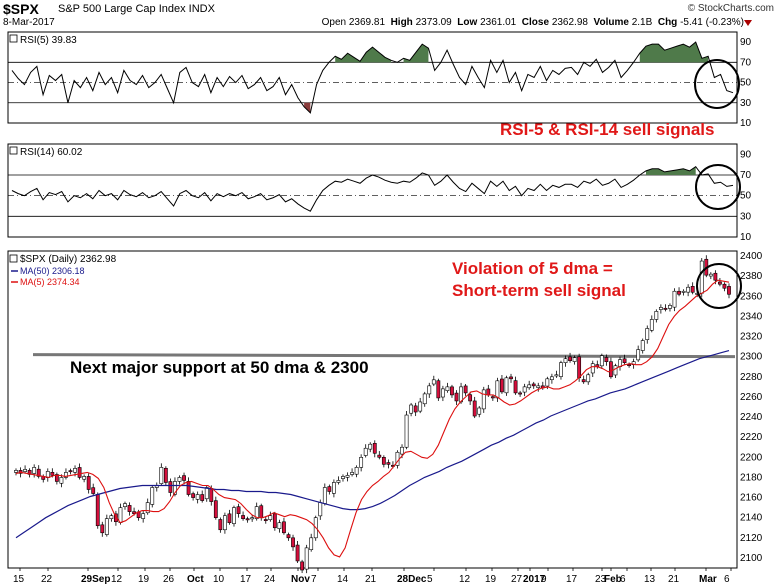  Describe the element at coordinates (51, 152) in the screenshot. I see `rsi14-legend-label: RSI(14) 60.02` at that location.